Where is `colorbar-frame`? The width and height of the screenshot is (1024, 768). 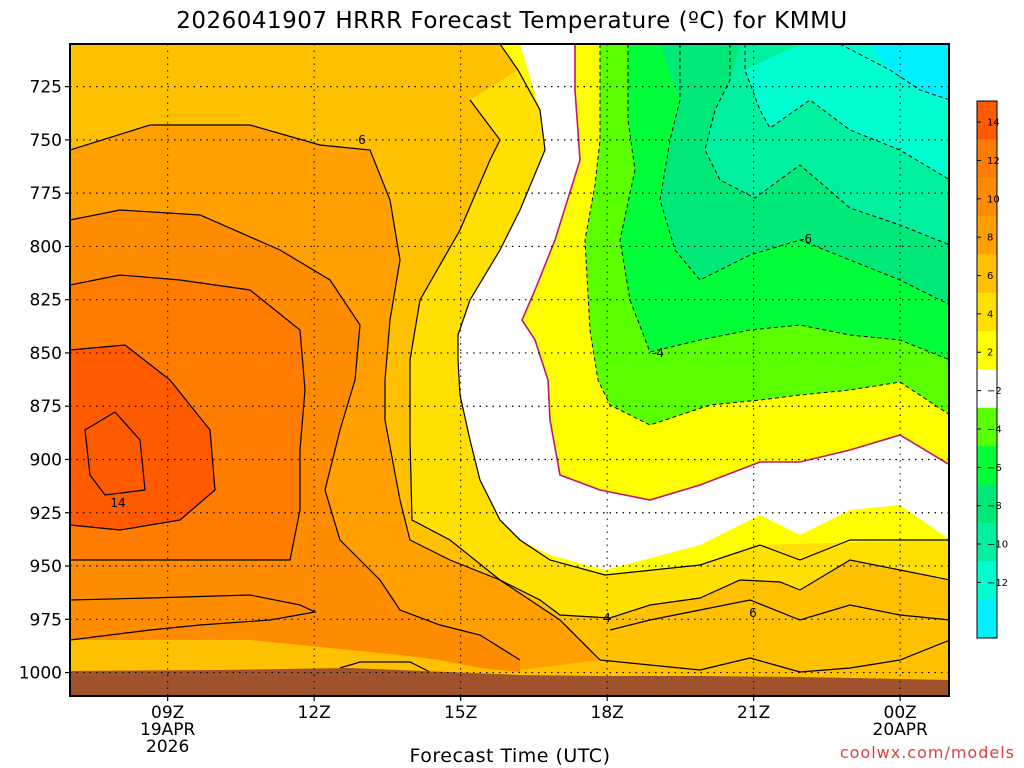
colorbar-frame is located at coordinates (987, 369).